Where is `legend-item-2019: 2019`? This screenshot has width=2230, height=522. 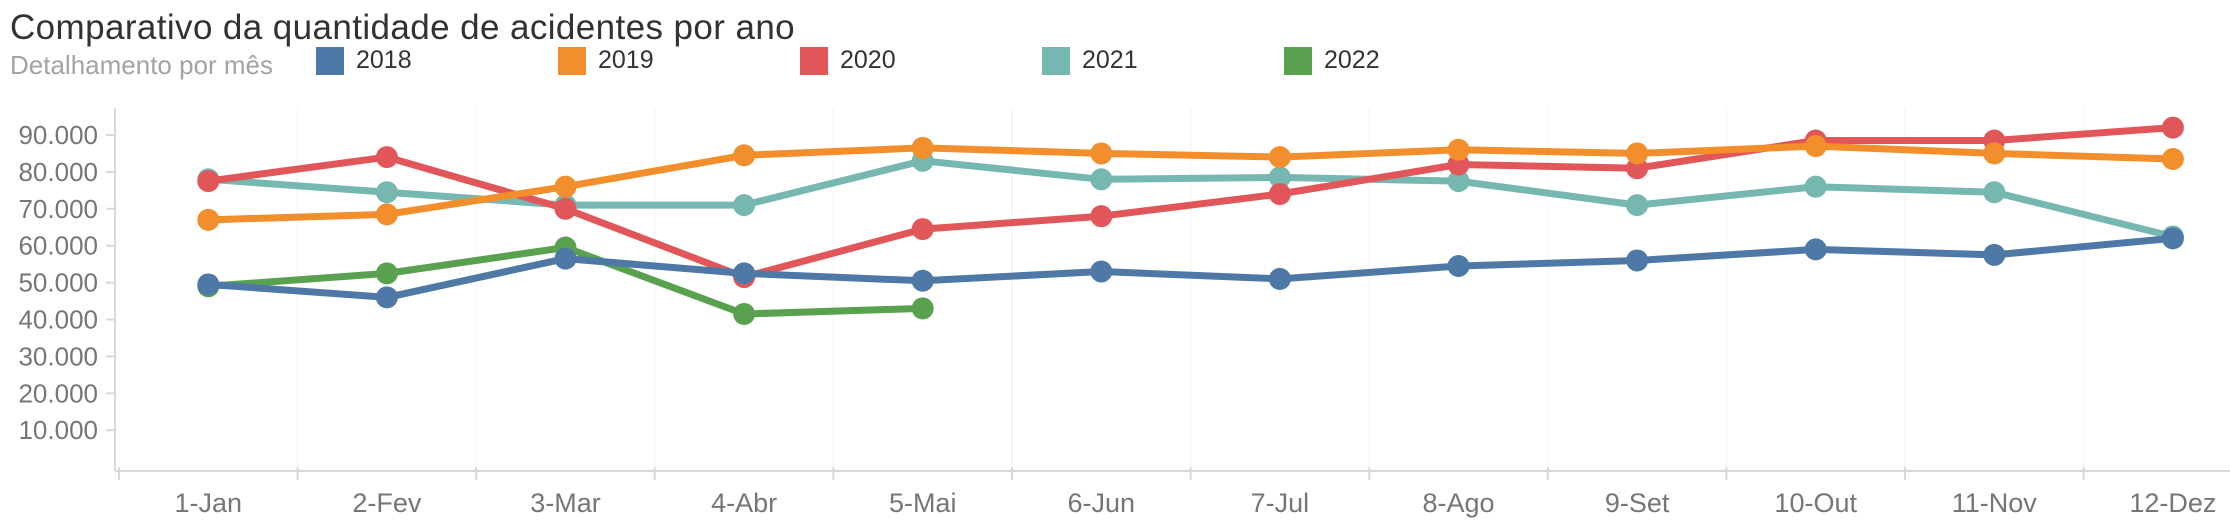
legend-item-2019: 2019 is located at coordinates (606, 60).